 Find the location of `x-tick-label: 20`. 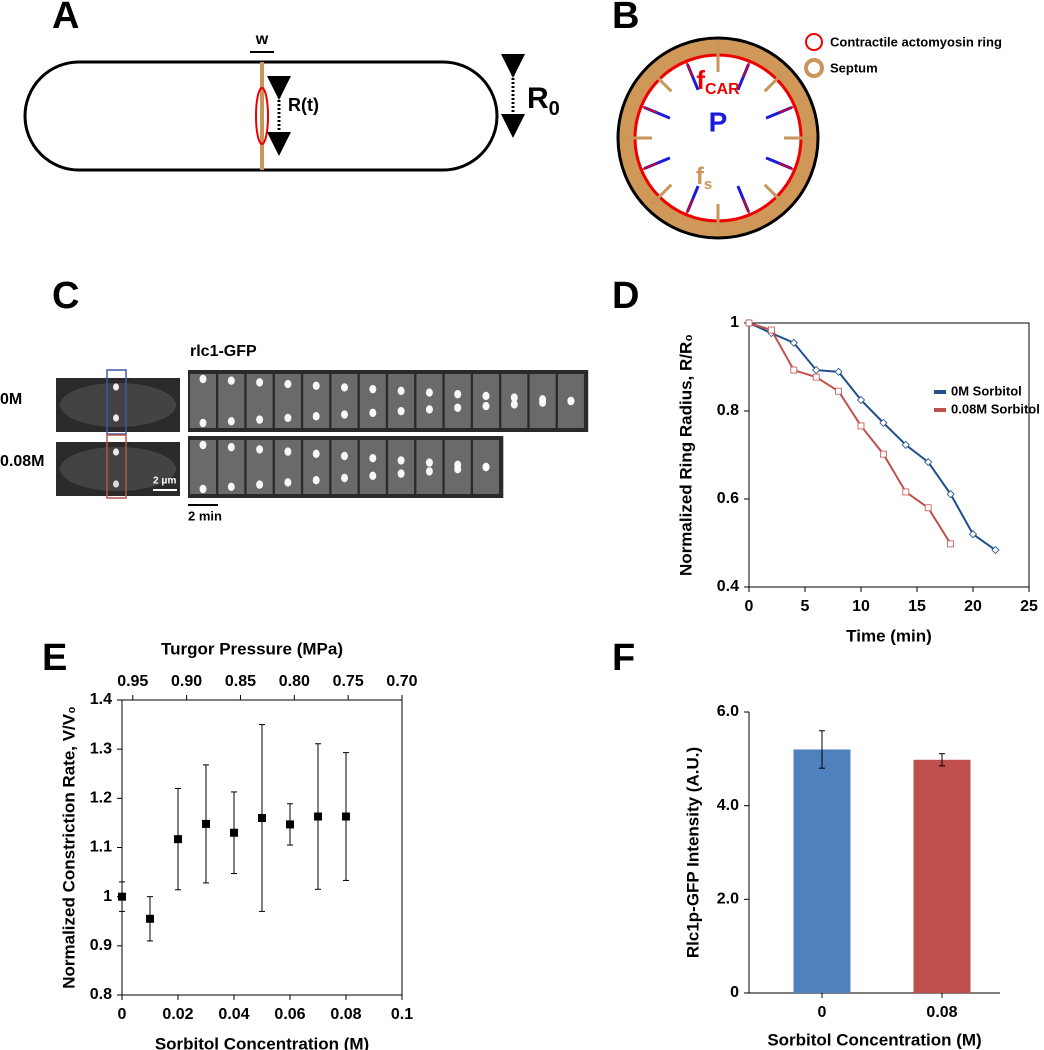

x-tick-label: 20 is located at coordinates (973, 606).